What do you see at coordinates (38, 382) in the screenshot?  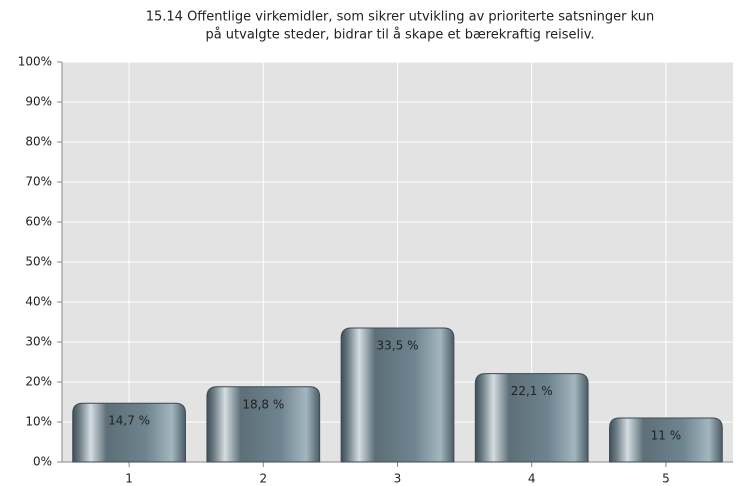 I see `y-tick-label: 20%` at bounding box center [38, 382].